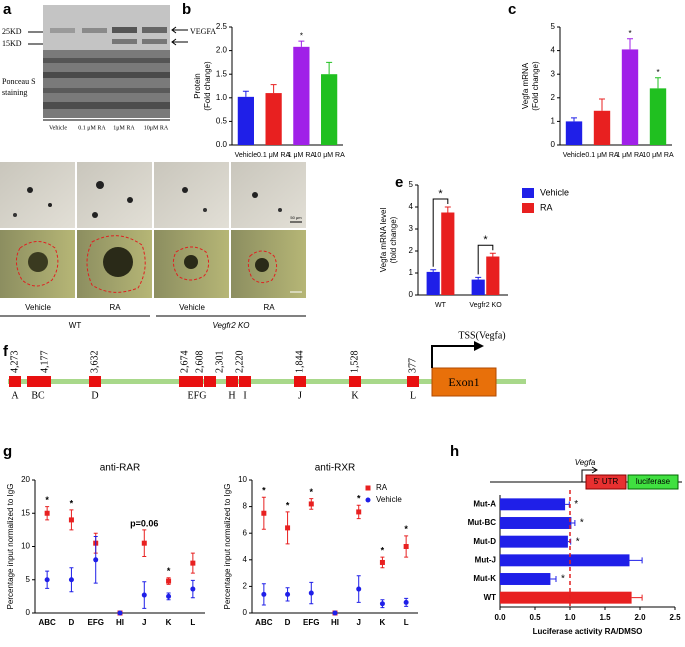 This screenshot has height=647, width=685. Describe the element at coordinates (311, 622) in the screenshot. I see `x-tick-label: EFG` at that location.